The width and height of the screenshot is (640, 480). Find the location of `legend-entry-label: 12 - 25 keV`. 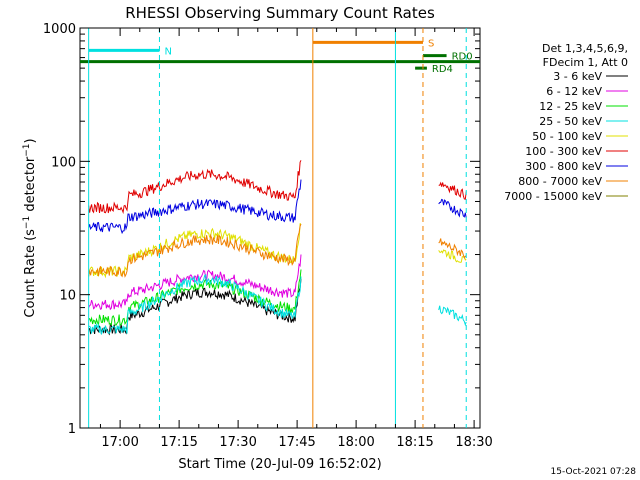

legend-entry-label: 12 - 25 keV is located at coordinates (570, 106).